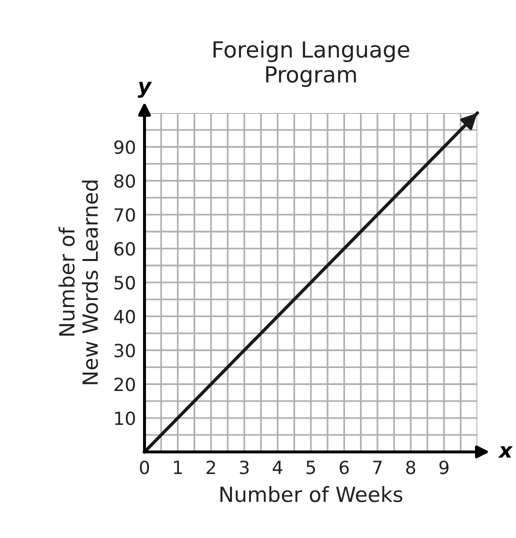 Image resolution: width=516 pixels, height=538 pixels. What do you see at coordinates (145, 90) in the screenshot?
I see `text: y` at bounding box center [145, 90].